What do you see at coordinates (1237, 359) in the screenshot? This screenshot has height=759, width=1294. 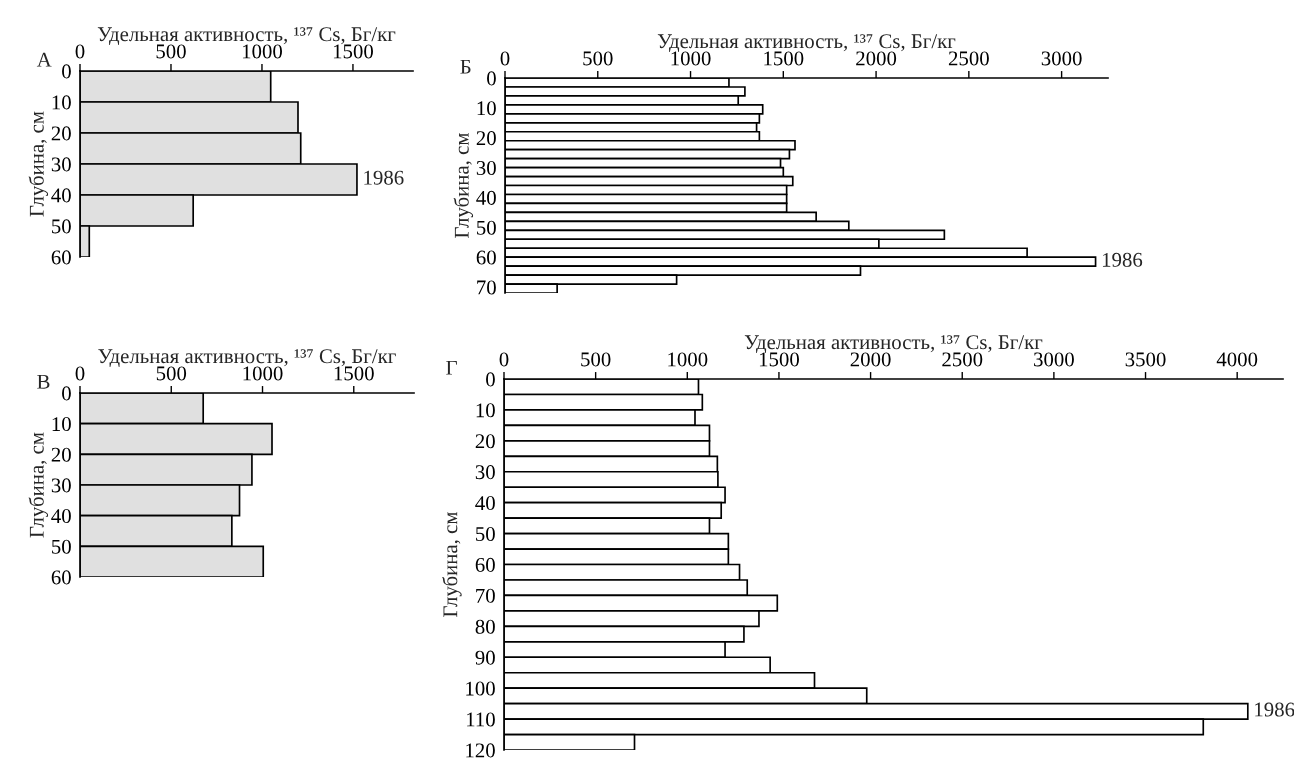 I see `x-tick-label: 4000` at bounding box center [1237, 359].